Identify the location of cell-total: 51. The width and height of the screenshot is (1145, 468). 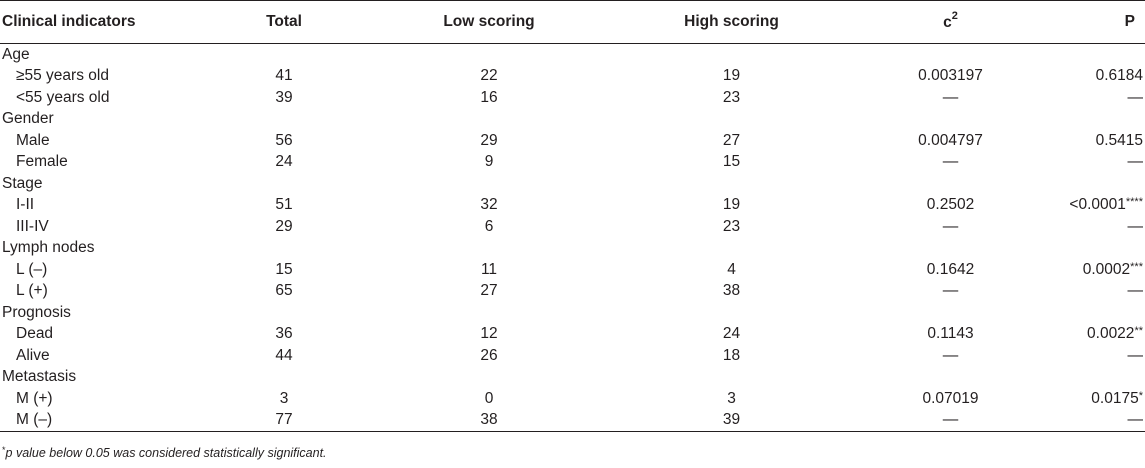
(284, 205).